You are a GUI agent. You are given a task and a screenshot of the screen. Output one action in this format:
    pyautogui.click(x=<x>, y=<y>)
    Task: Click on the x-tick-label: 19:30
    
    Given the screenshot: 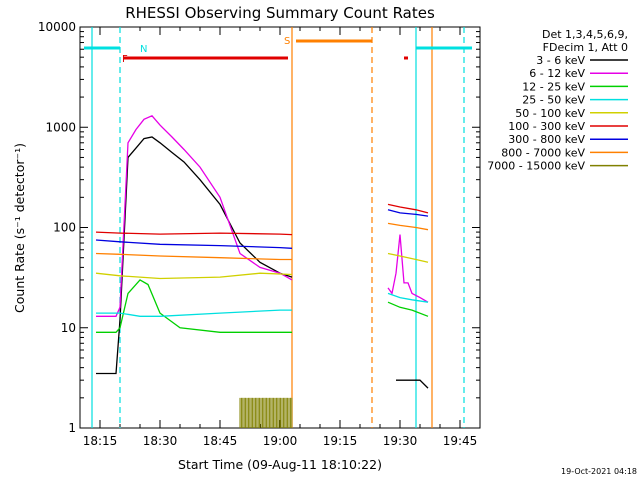 What is the action you would take?
    pyautogui.click(x=400, y=441)
    